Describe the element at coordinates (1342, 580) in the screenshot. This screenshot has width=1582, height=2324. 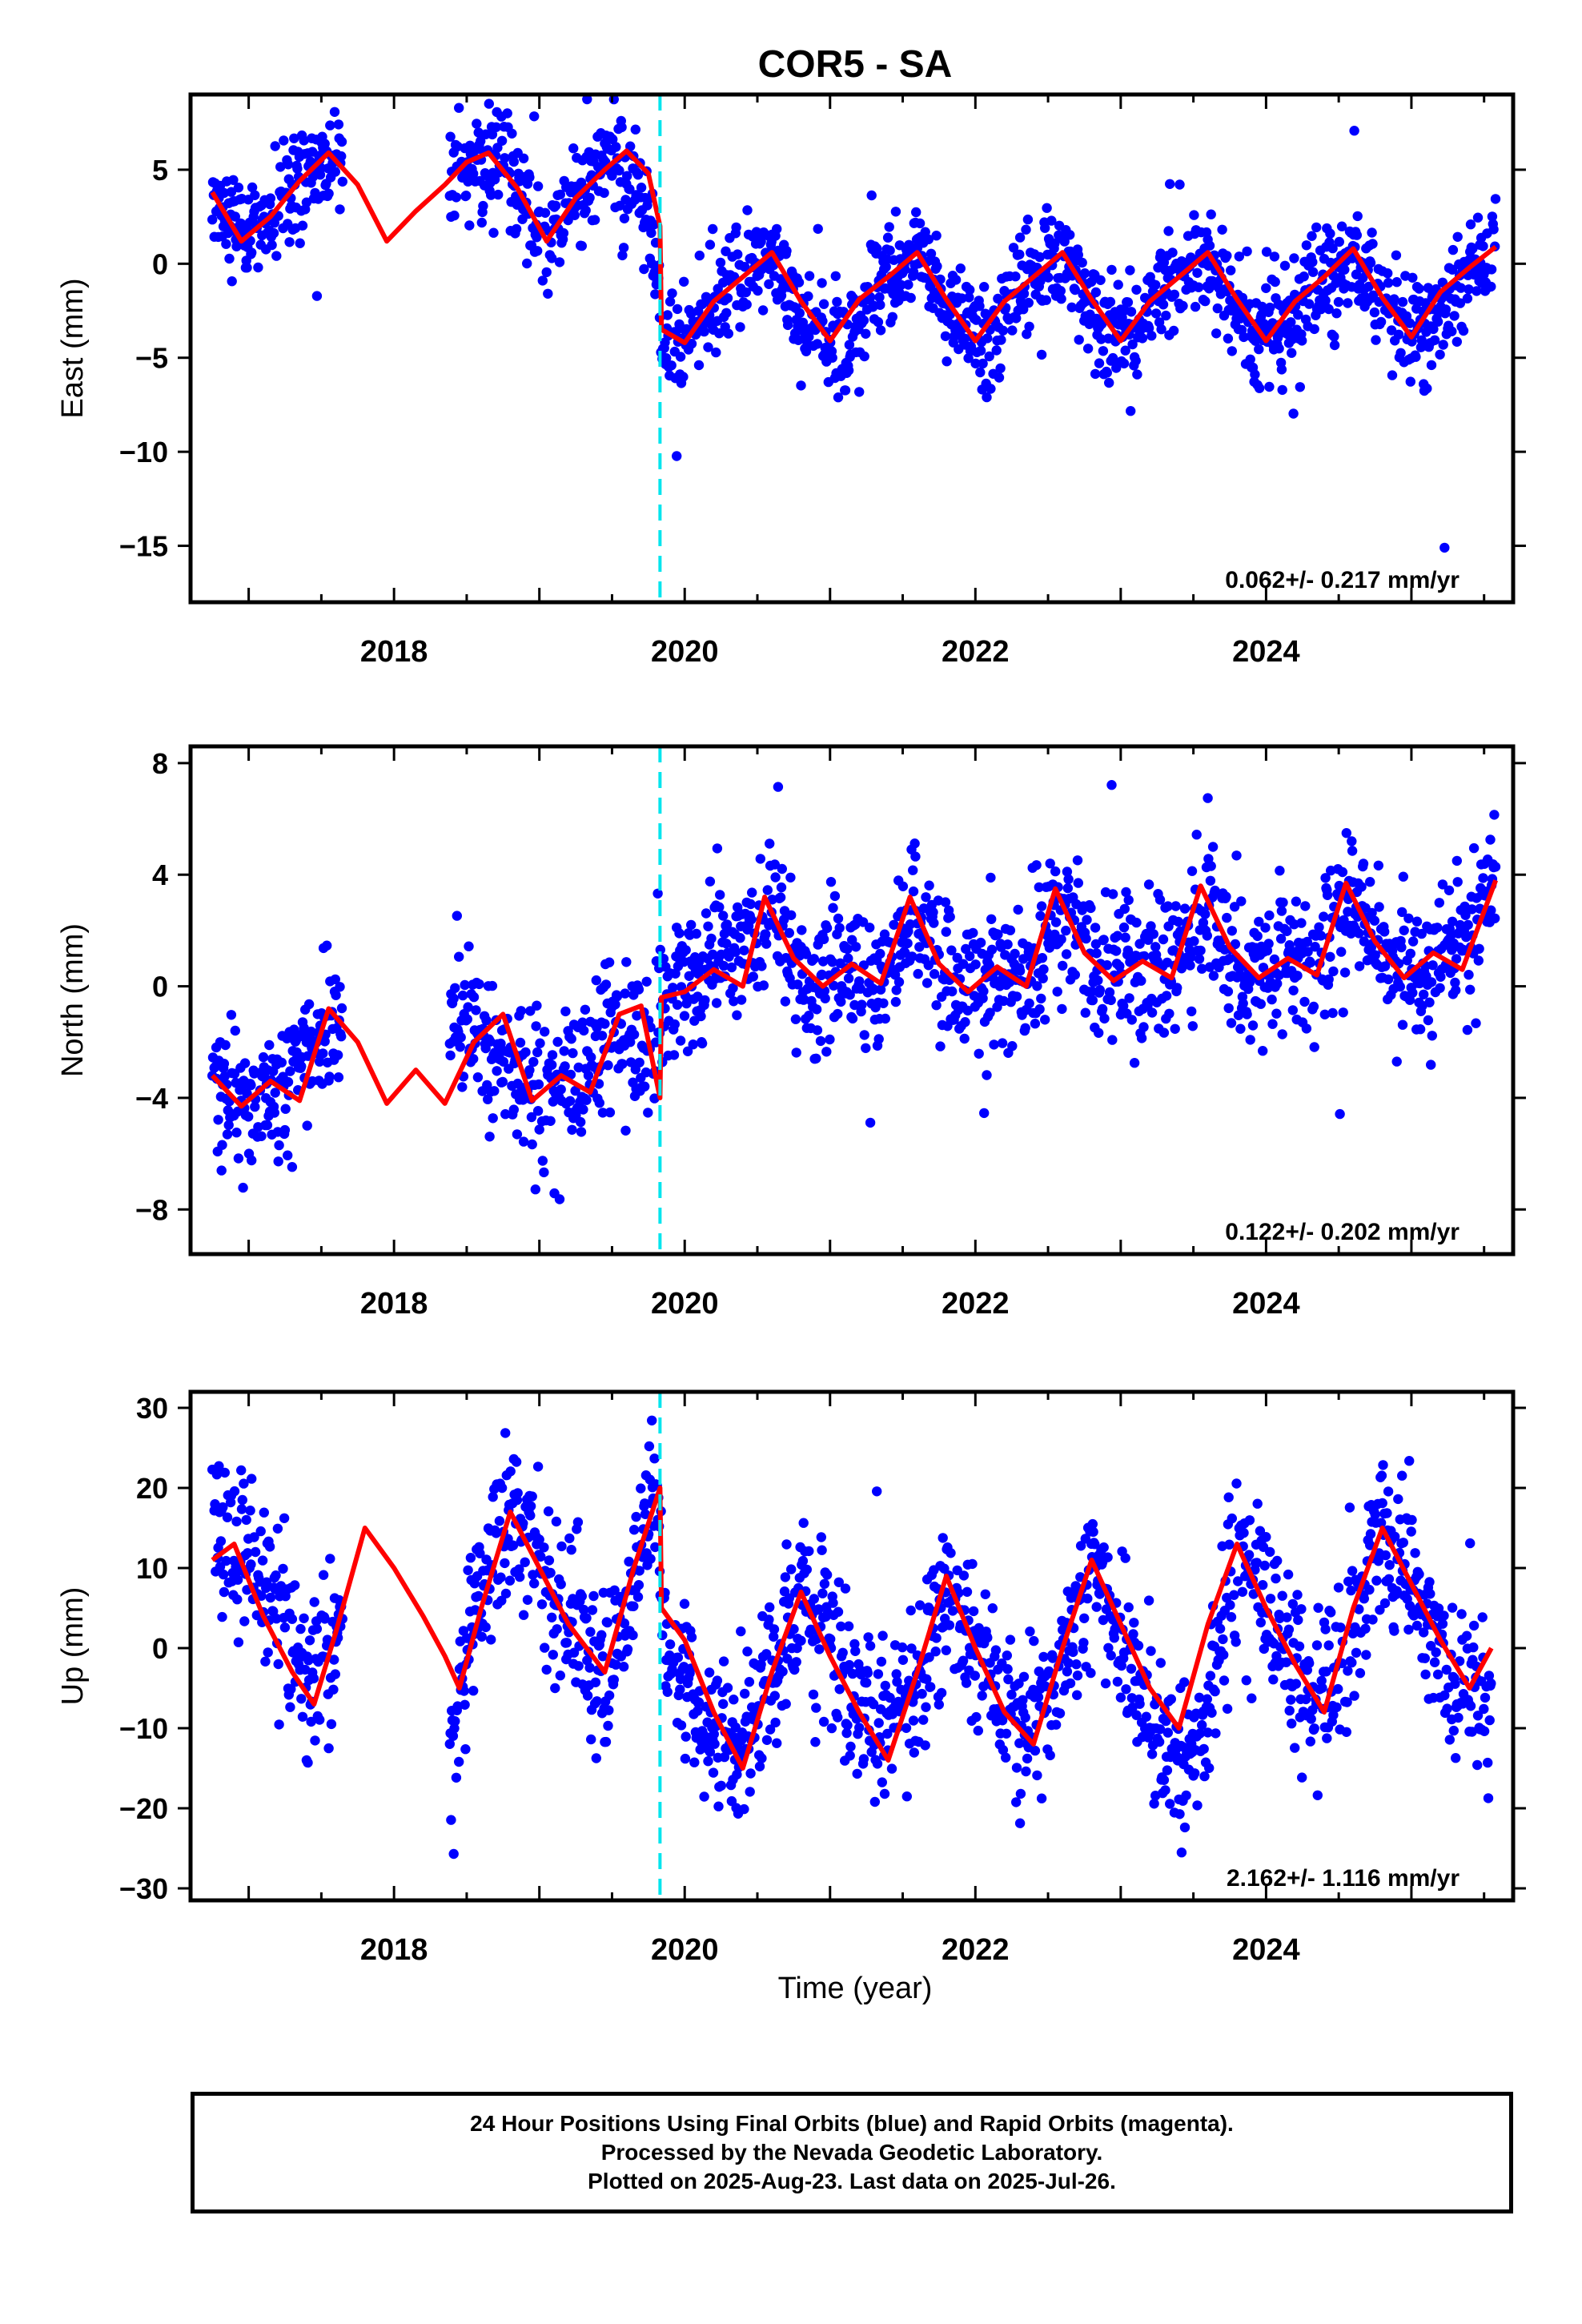
I see `velocity-rate-east: 0.062+/- 0.217 mm/yr` at that location.